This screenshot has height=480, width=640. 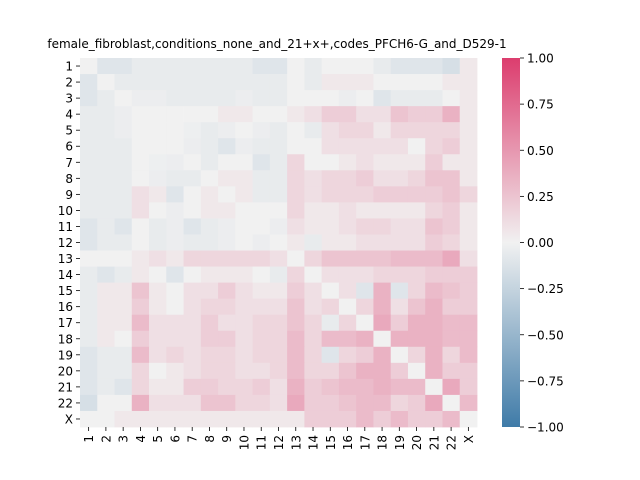 What do you see at coordinates (545, 289) in the screenshot?
I see `colorbar-tick-label: −0.25` at bounding box center [545, 289].